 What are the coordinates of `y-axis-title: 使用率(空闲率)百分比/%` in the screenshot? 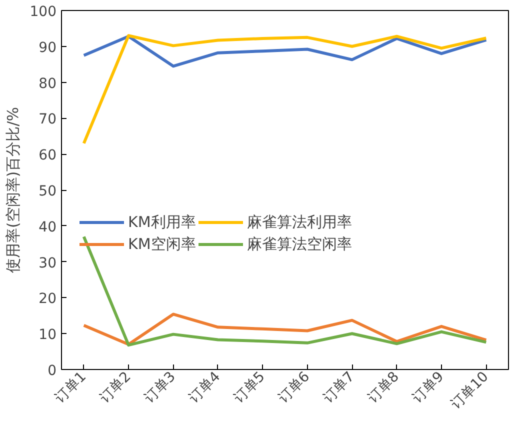 It's located at (13, 190).